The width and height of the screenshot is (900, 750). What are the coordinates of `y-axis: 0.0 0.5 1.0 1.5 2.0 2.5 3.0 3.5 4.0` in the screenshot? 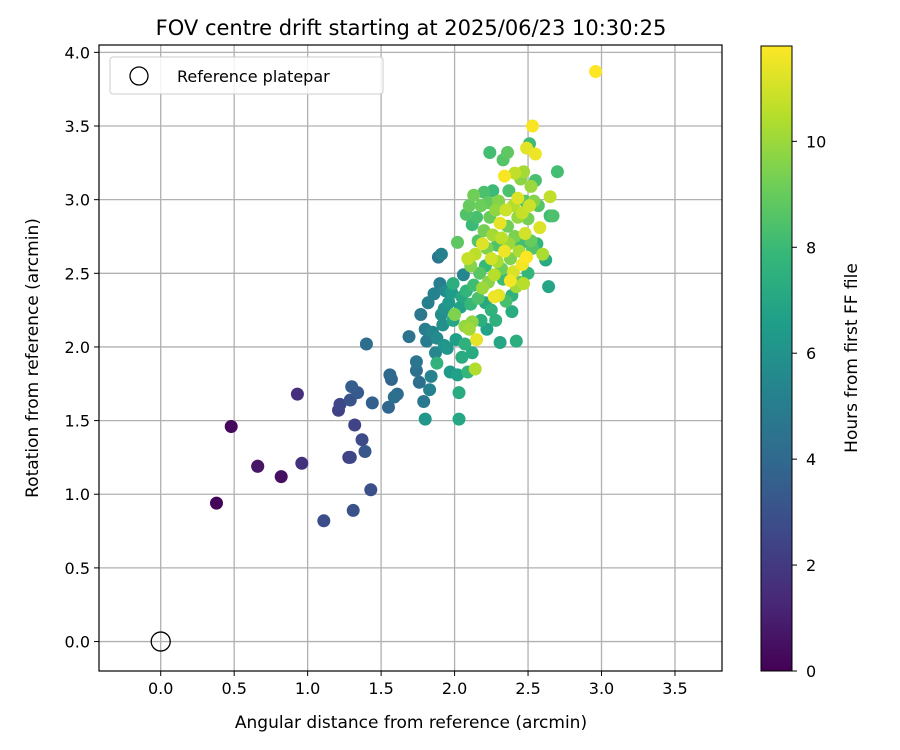 It's located at (82, 347).